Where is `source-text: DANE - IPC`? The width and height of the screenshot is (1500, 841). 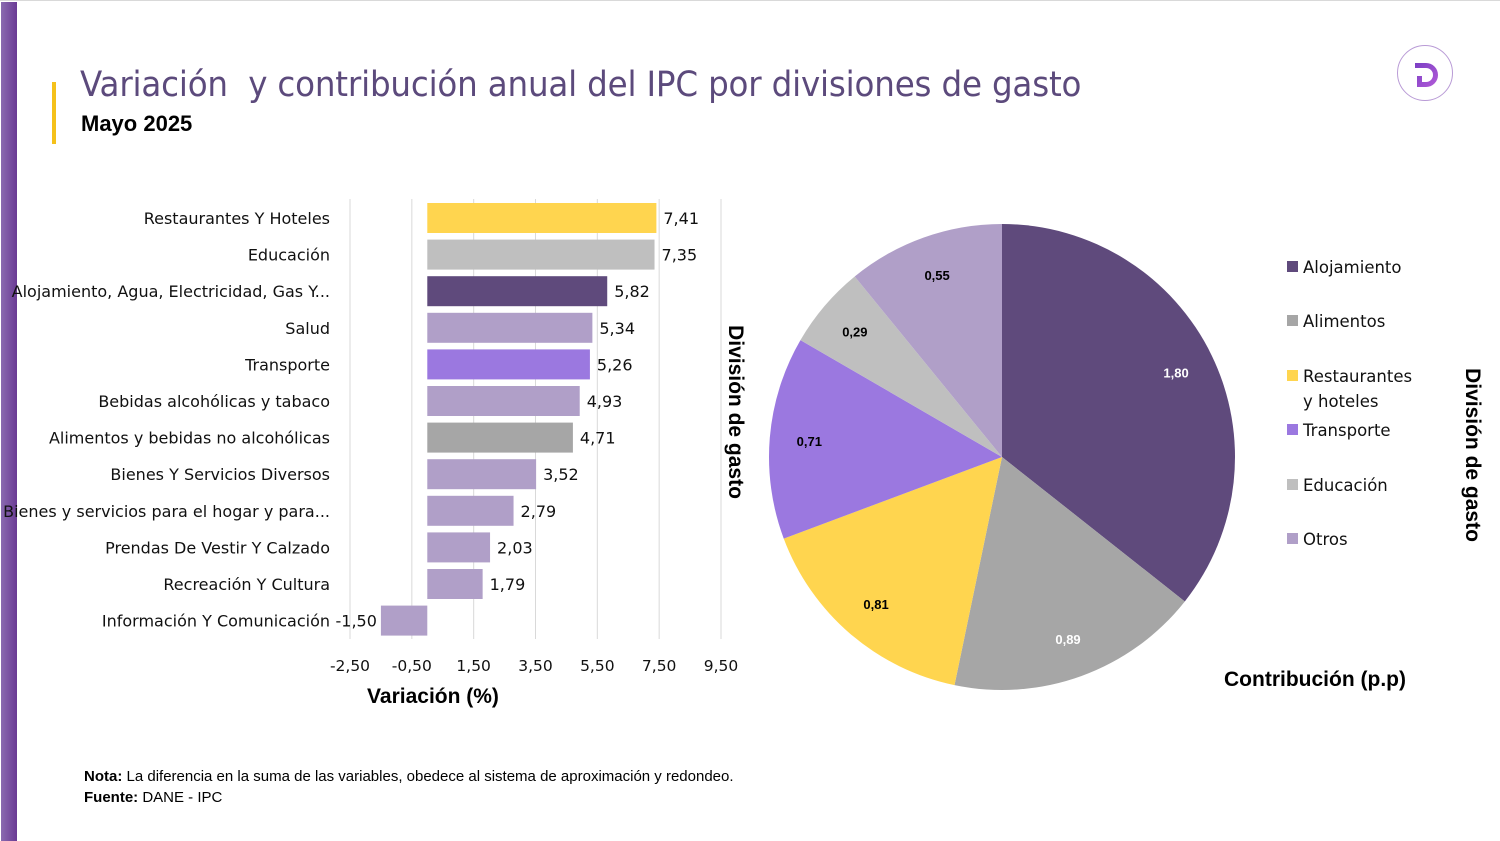
source-text: DANE - IPC is located at coordinates (180, 797).